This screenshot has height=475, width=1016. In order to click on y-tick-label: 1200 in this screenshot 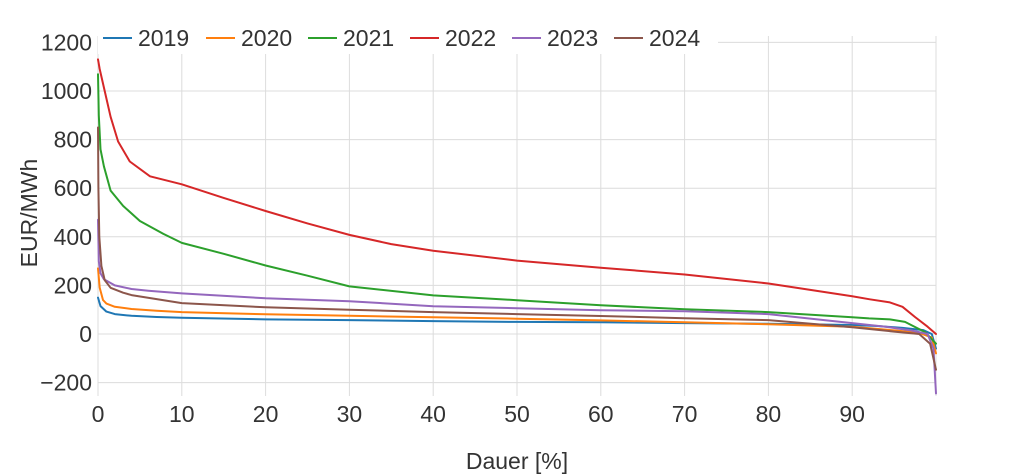, I will do `click(66, 42)`.